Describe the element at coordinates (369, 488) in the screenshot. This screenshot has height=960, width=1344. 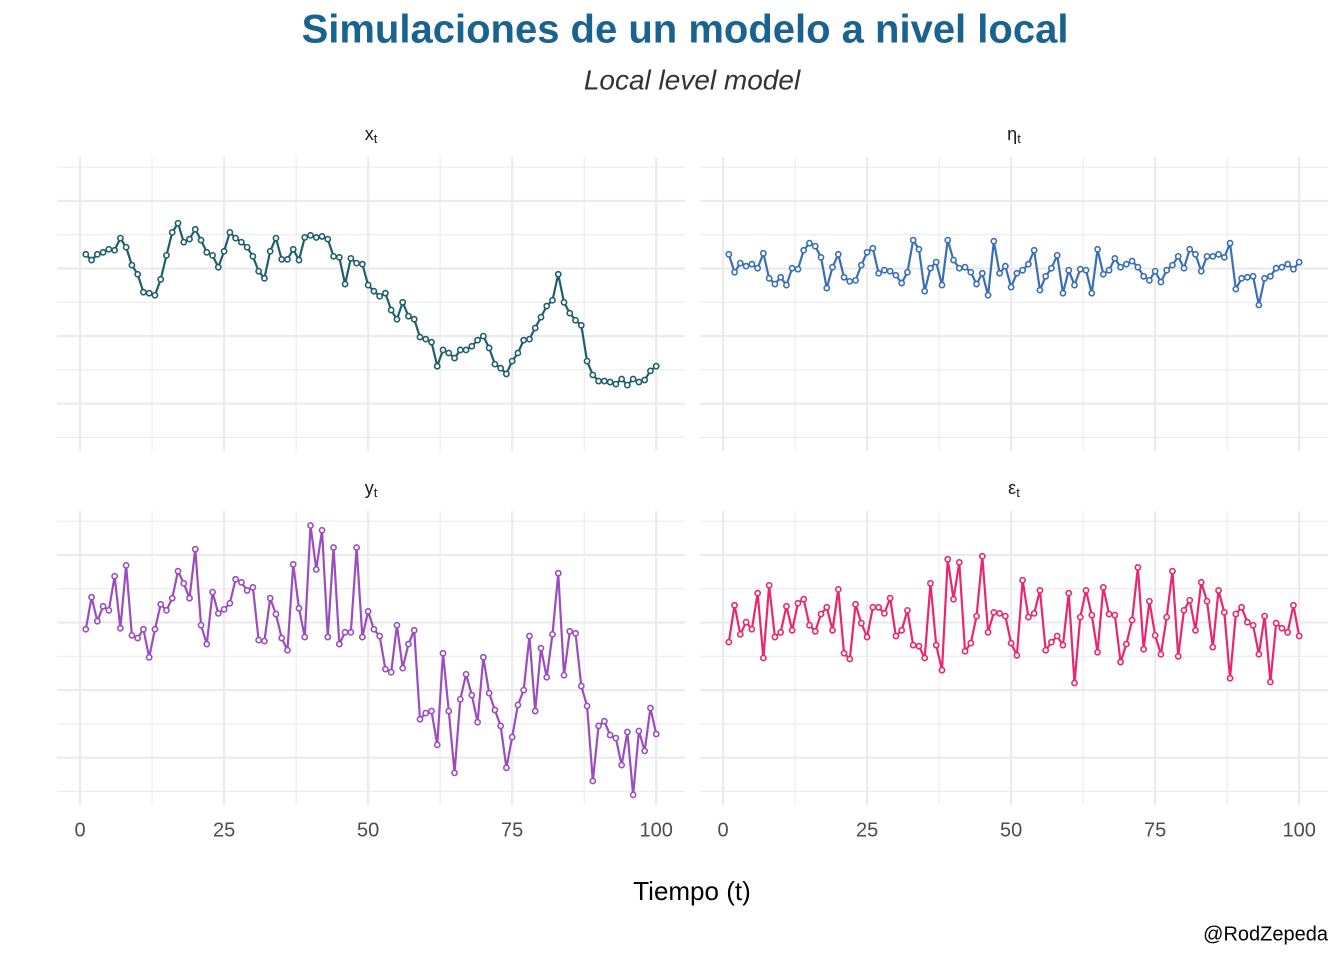
I see `facet-label-main: y` at that location.